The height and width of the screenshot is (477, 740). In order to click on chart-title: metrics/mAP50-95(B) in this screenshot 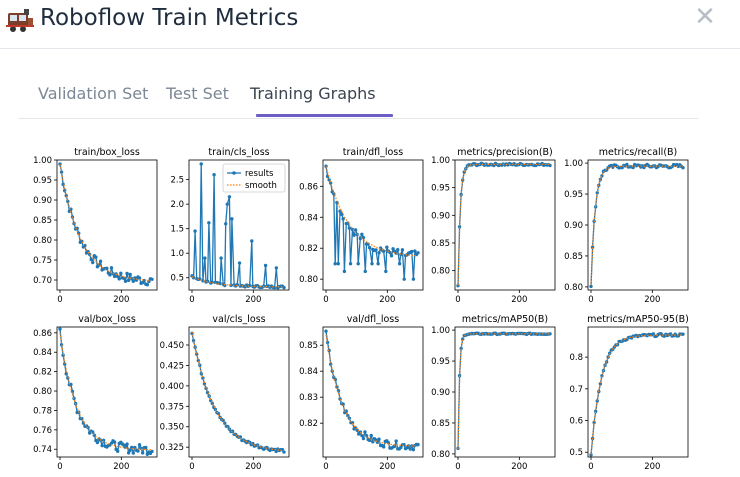, I will do `click(638, 319)`.